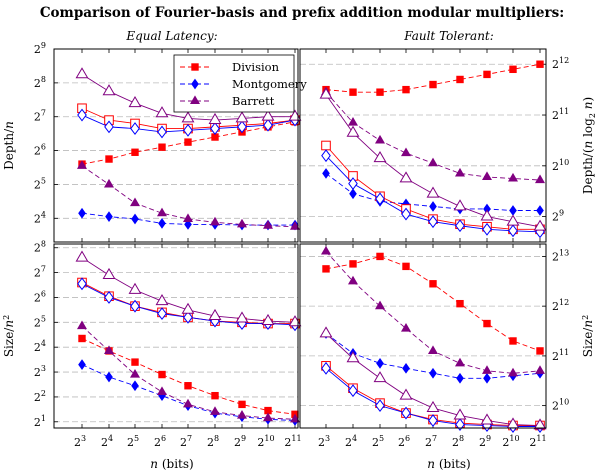 This screenshot has height=476, width=604. I want to click on y-axis-label: Size/n2, so click(588, 336).